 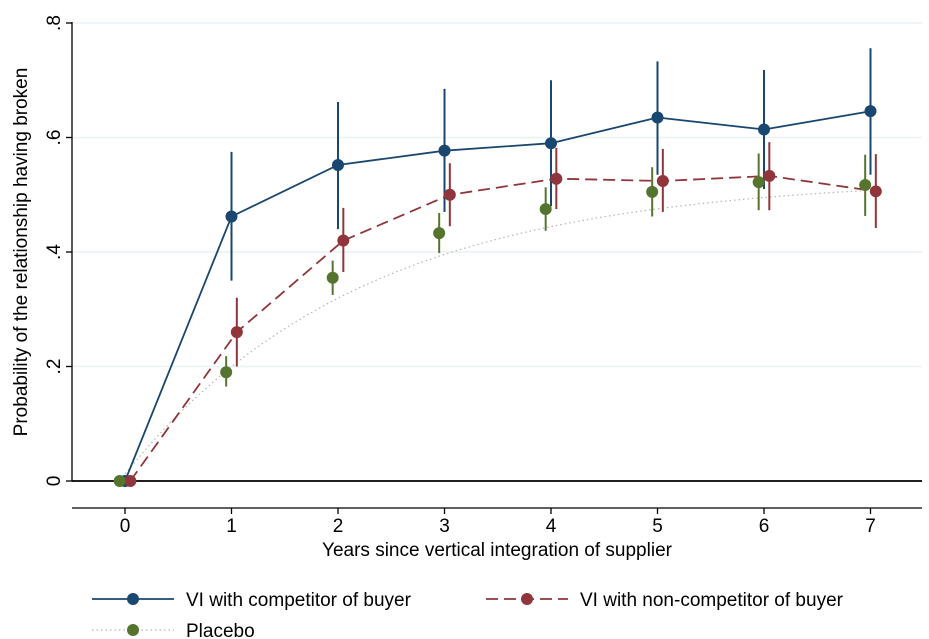 What do you see at coordinates (220, 630) in the screenshot?
I see `legend-label: Placebo` at bounding box center [220, 630].